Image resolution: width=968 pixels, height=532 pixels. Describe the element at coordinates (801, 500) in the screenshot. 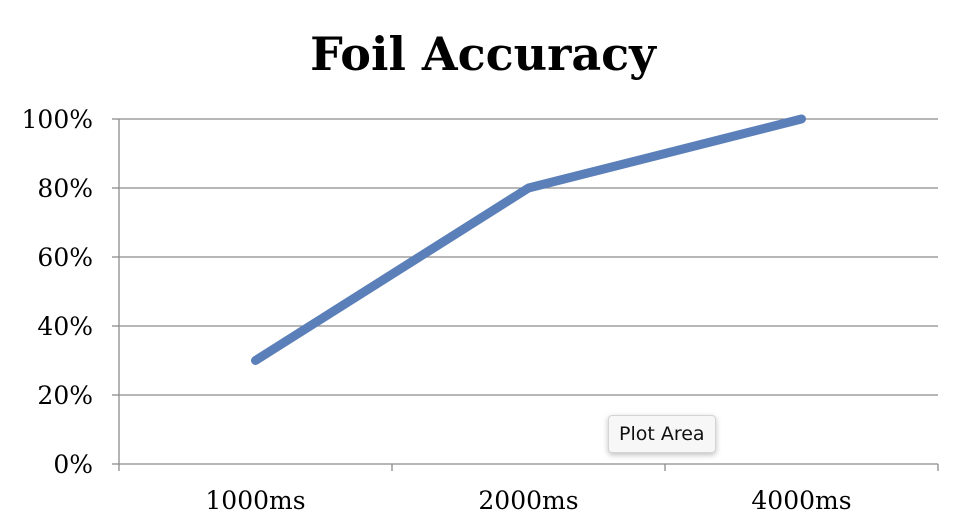

I see `x-tick-label: 4000ms` at that location.